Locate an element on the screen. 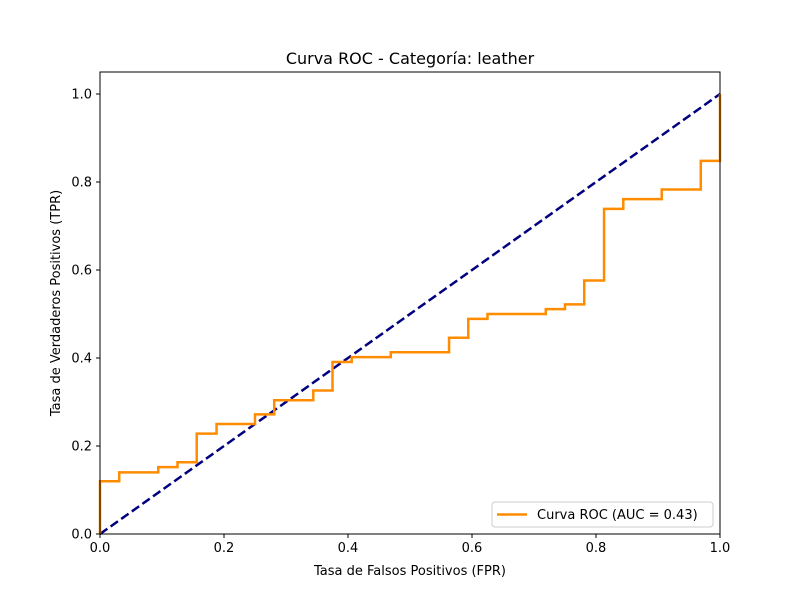 The height and width of the screenshot is (600, 800). legend-label: Curva ROC (AUC = 0.43) is located at coordinates (617, 515).